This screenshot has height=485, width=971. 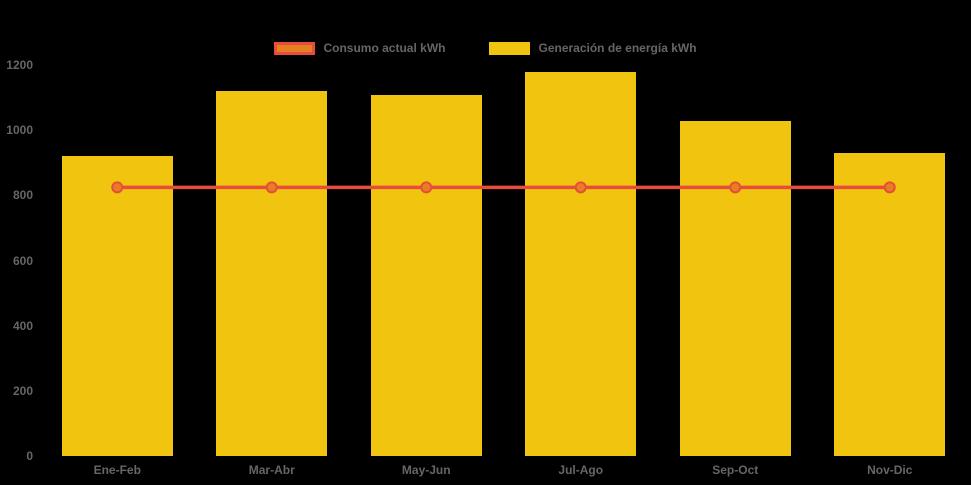 I want to click on bar-jul-ago, so click(x=581, y=263).